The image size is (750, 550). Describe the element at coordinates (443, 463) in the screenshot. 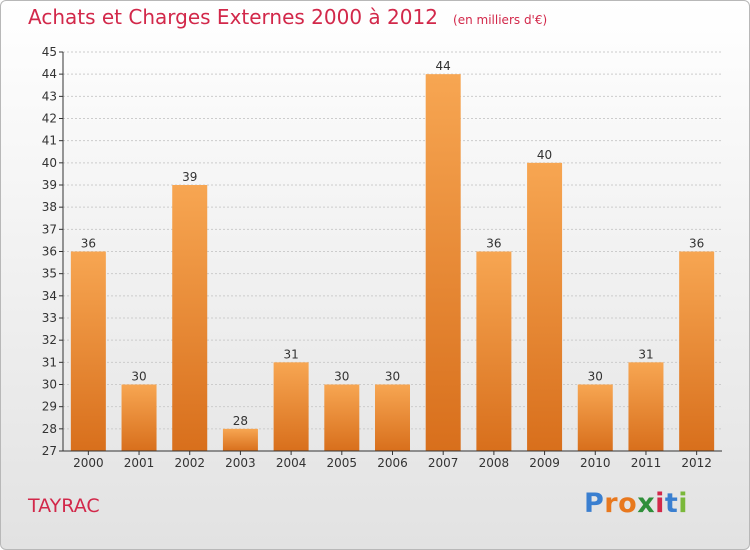

I see `x-tick-label: 2007` at that location.